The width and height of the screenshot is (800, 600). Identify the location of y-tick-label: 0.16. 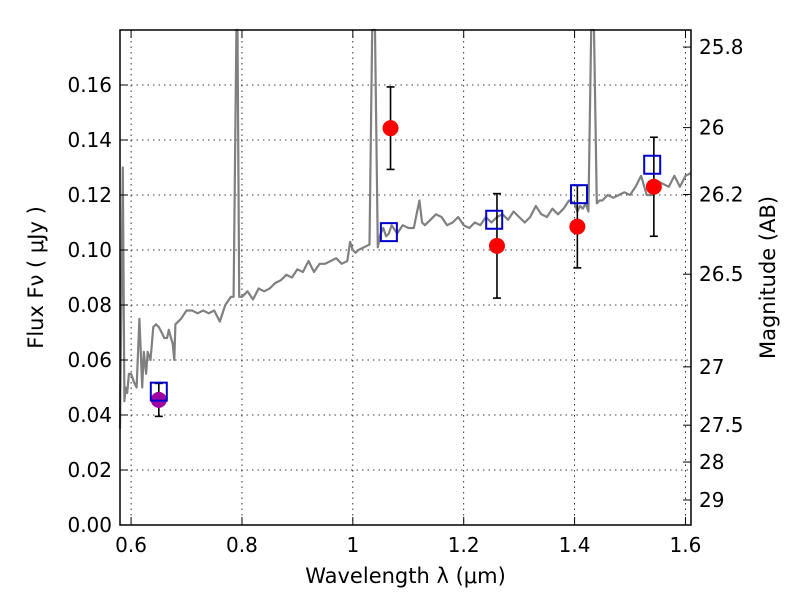
(89, 85).